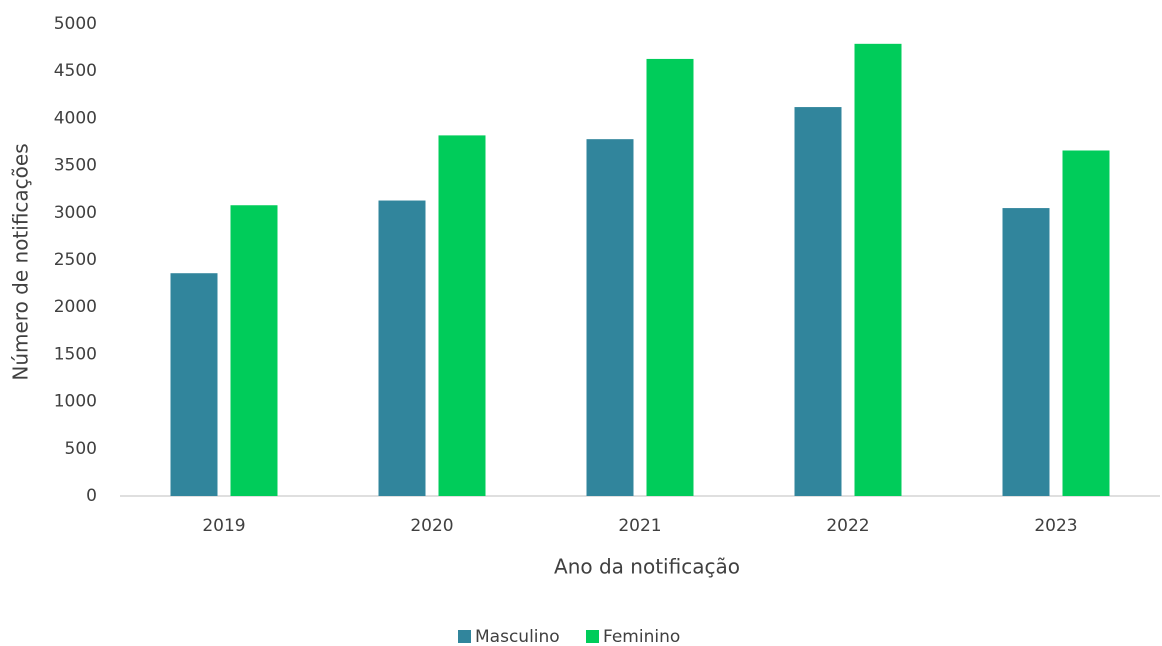  Describe the element at coordinates (431, 526) in the screenshot. I see `x-tick-label: 2020` at that location.